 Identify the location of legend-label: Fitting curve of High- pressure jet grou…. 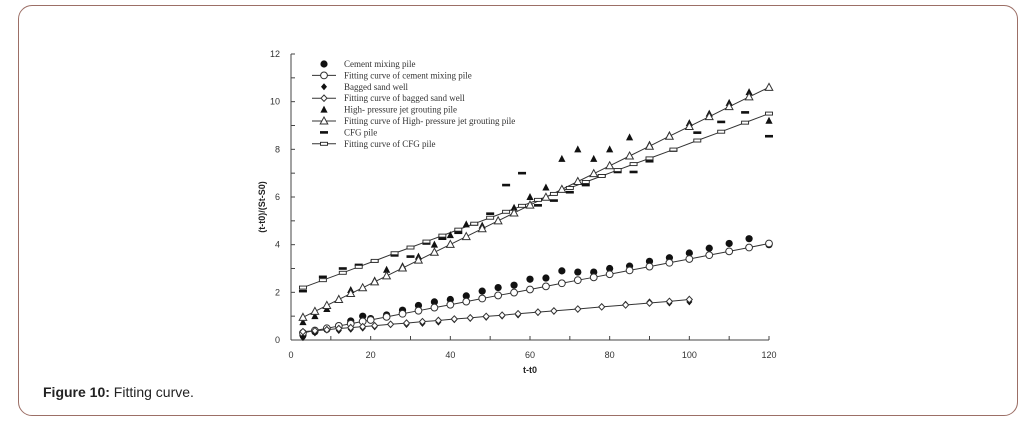
(429, 121).